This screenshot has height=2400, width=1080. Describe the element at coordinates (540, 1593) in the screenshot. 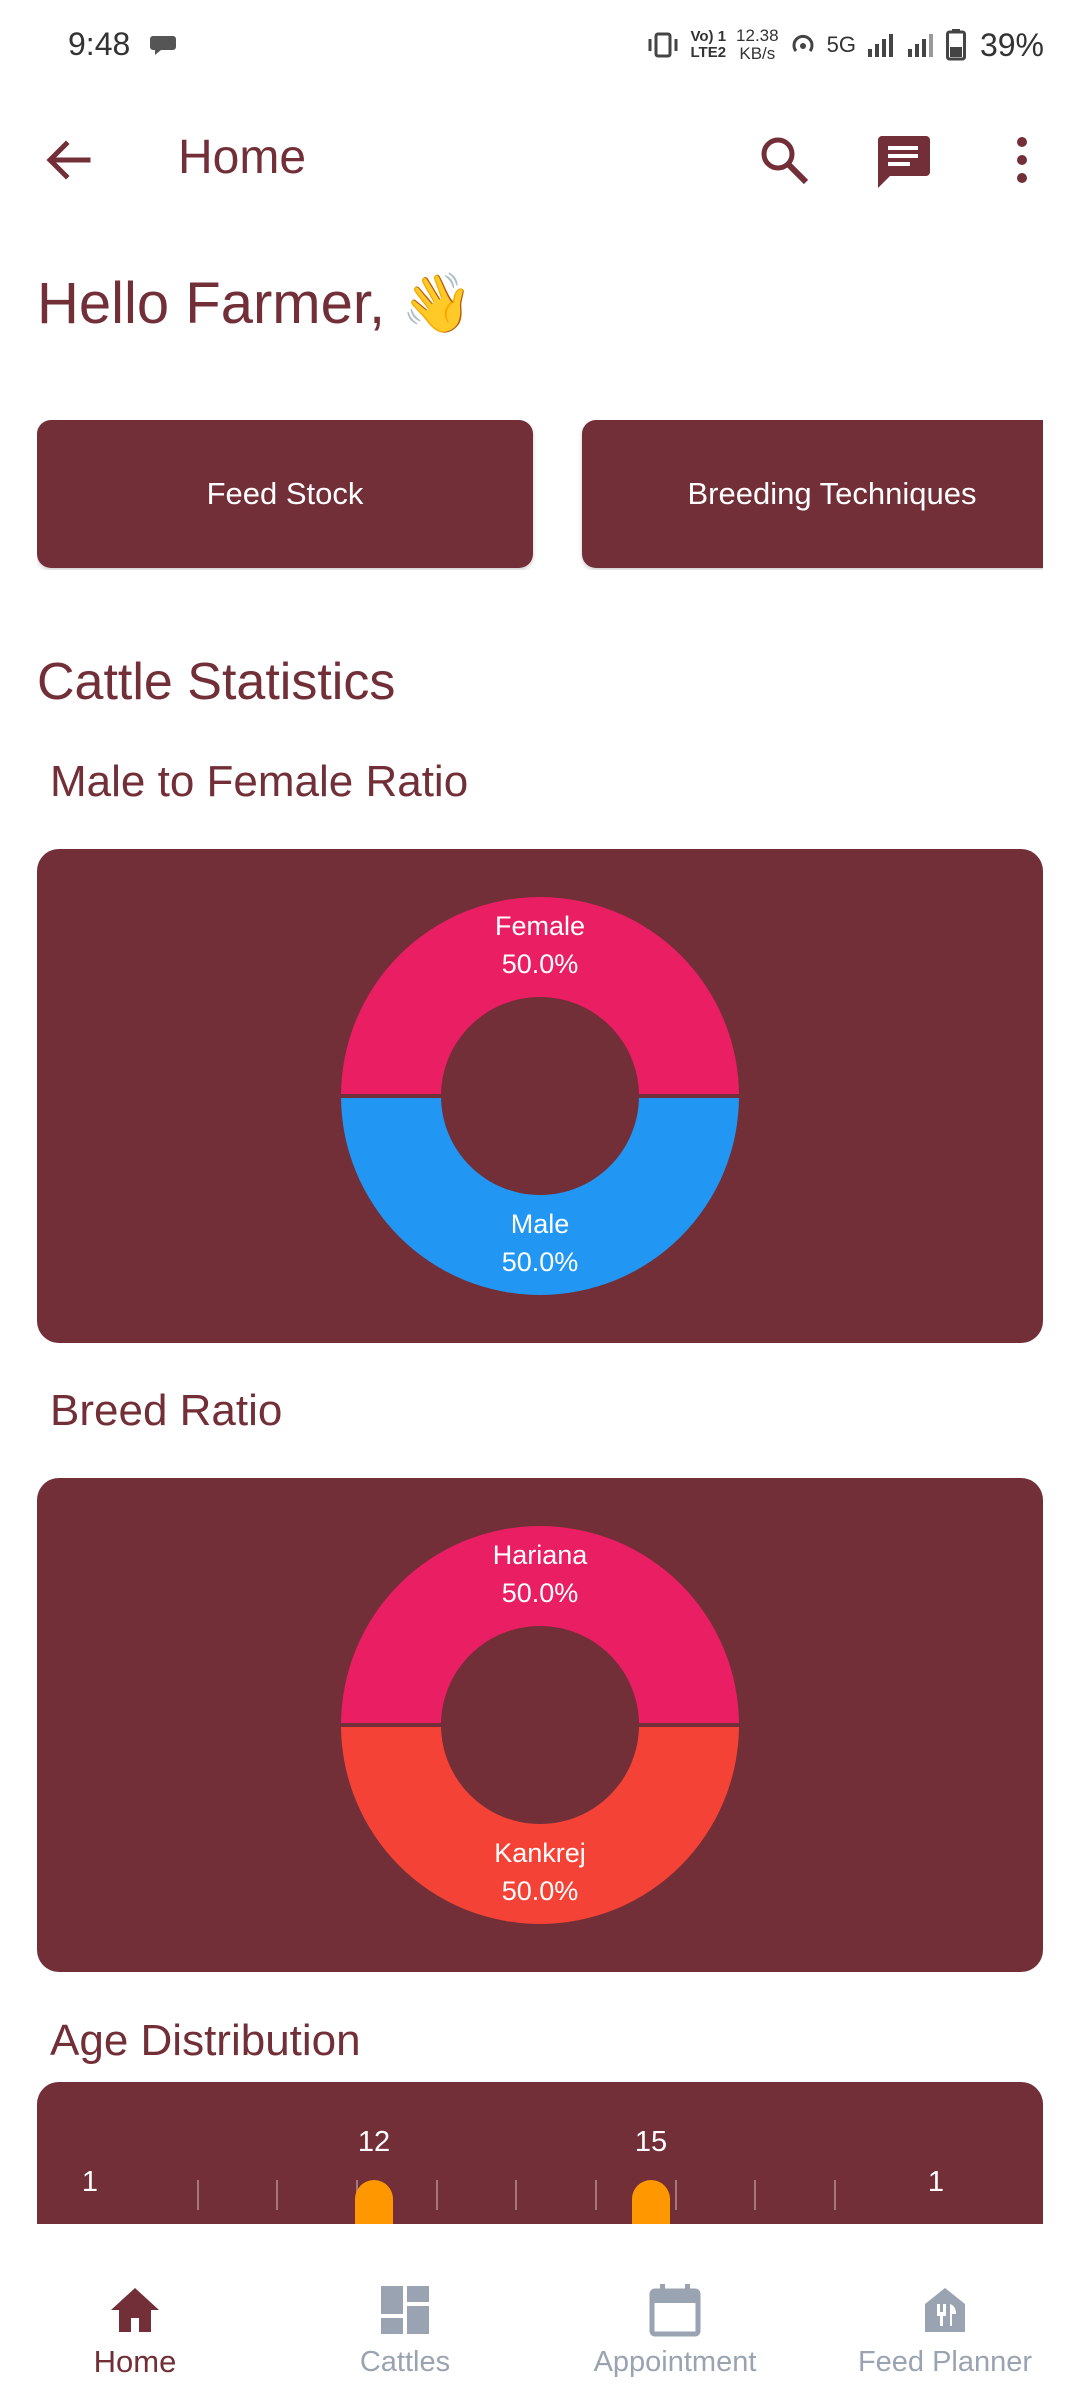

I see `breed-value-hariana: 50.0%` at that location.